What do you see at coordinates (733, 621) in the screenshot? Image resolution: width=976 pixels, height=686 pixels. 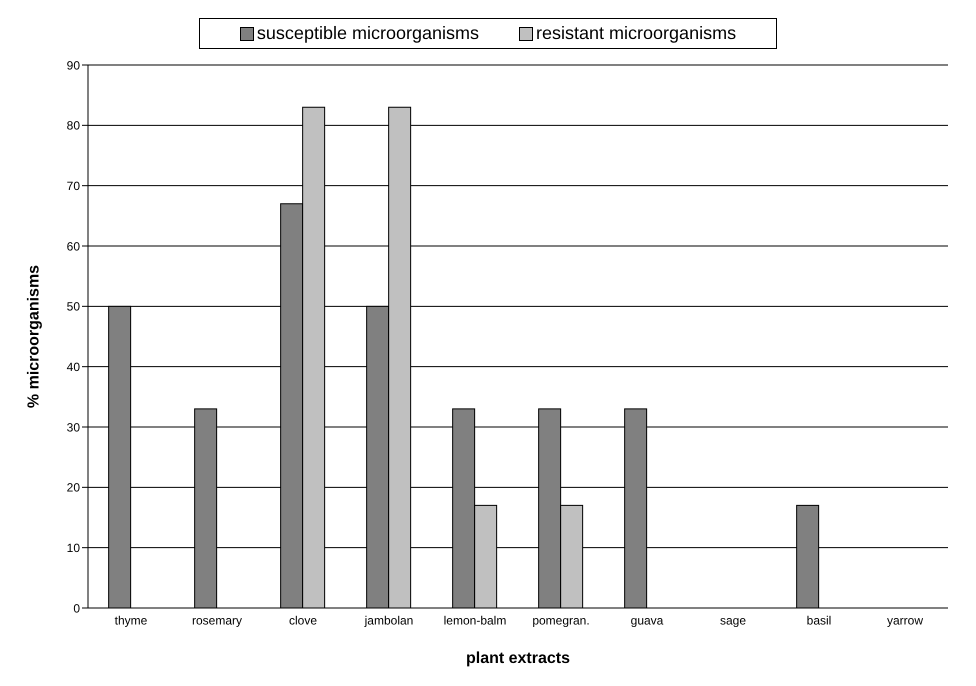 I see `x-tick-label: sage` at bounding box center [733, 621].